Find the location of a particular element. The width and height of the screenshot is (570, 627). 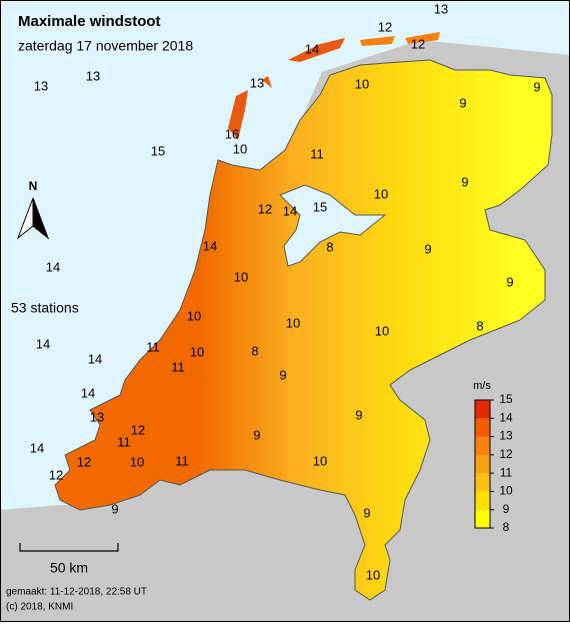

legend-label: 9 is located at coordinates (506, 509).